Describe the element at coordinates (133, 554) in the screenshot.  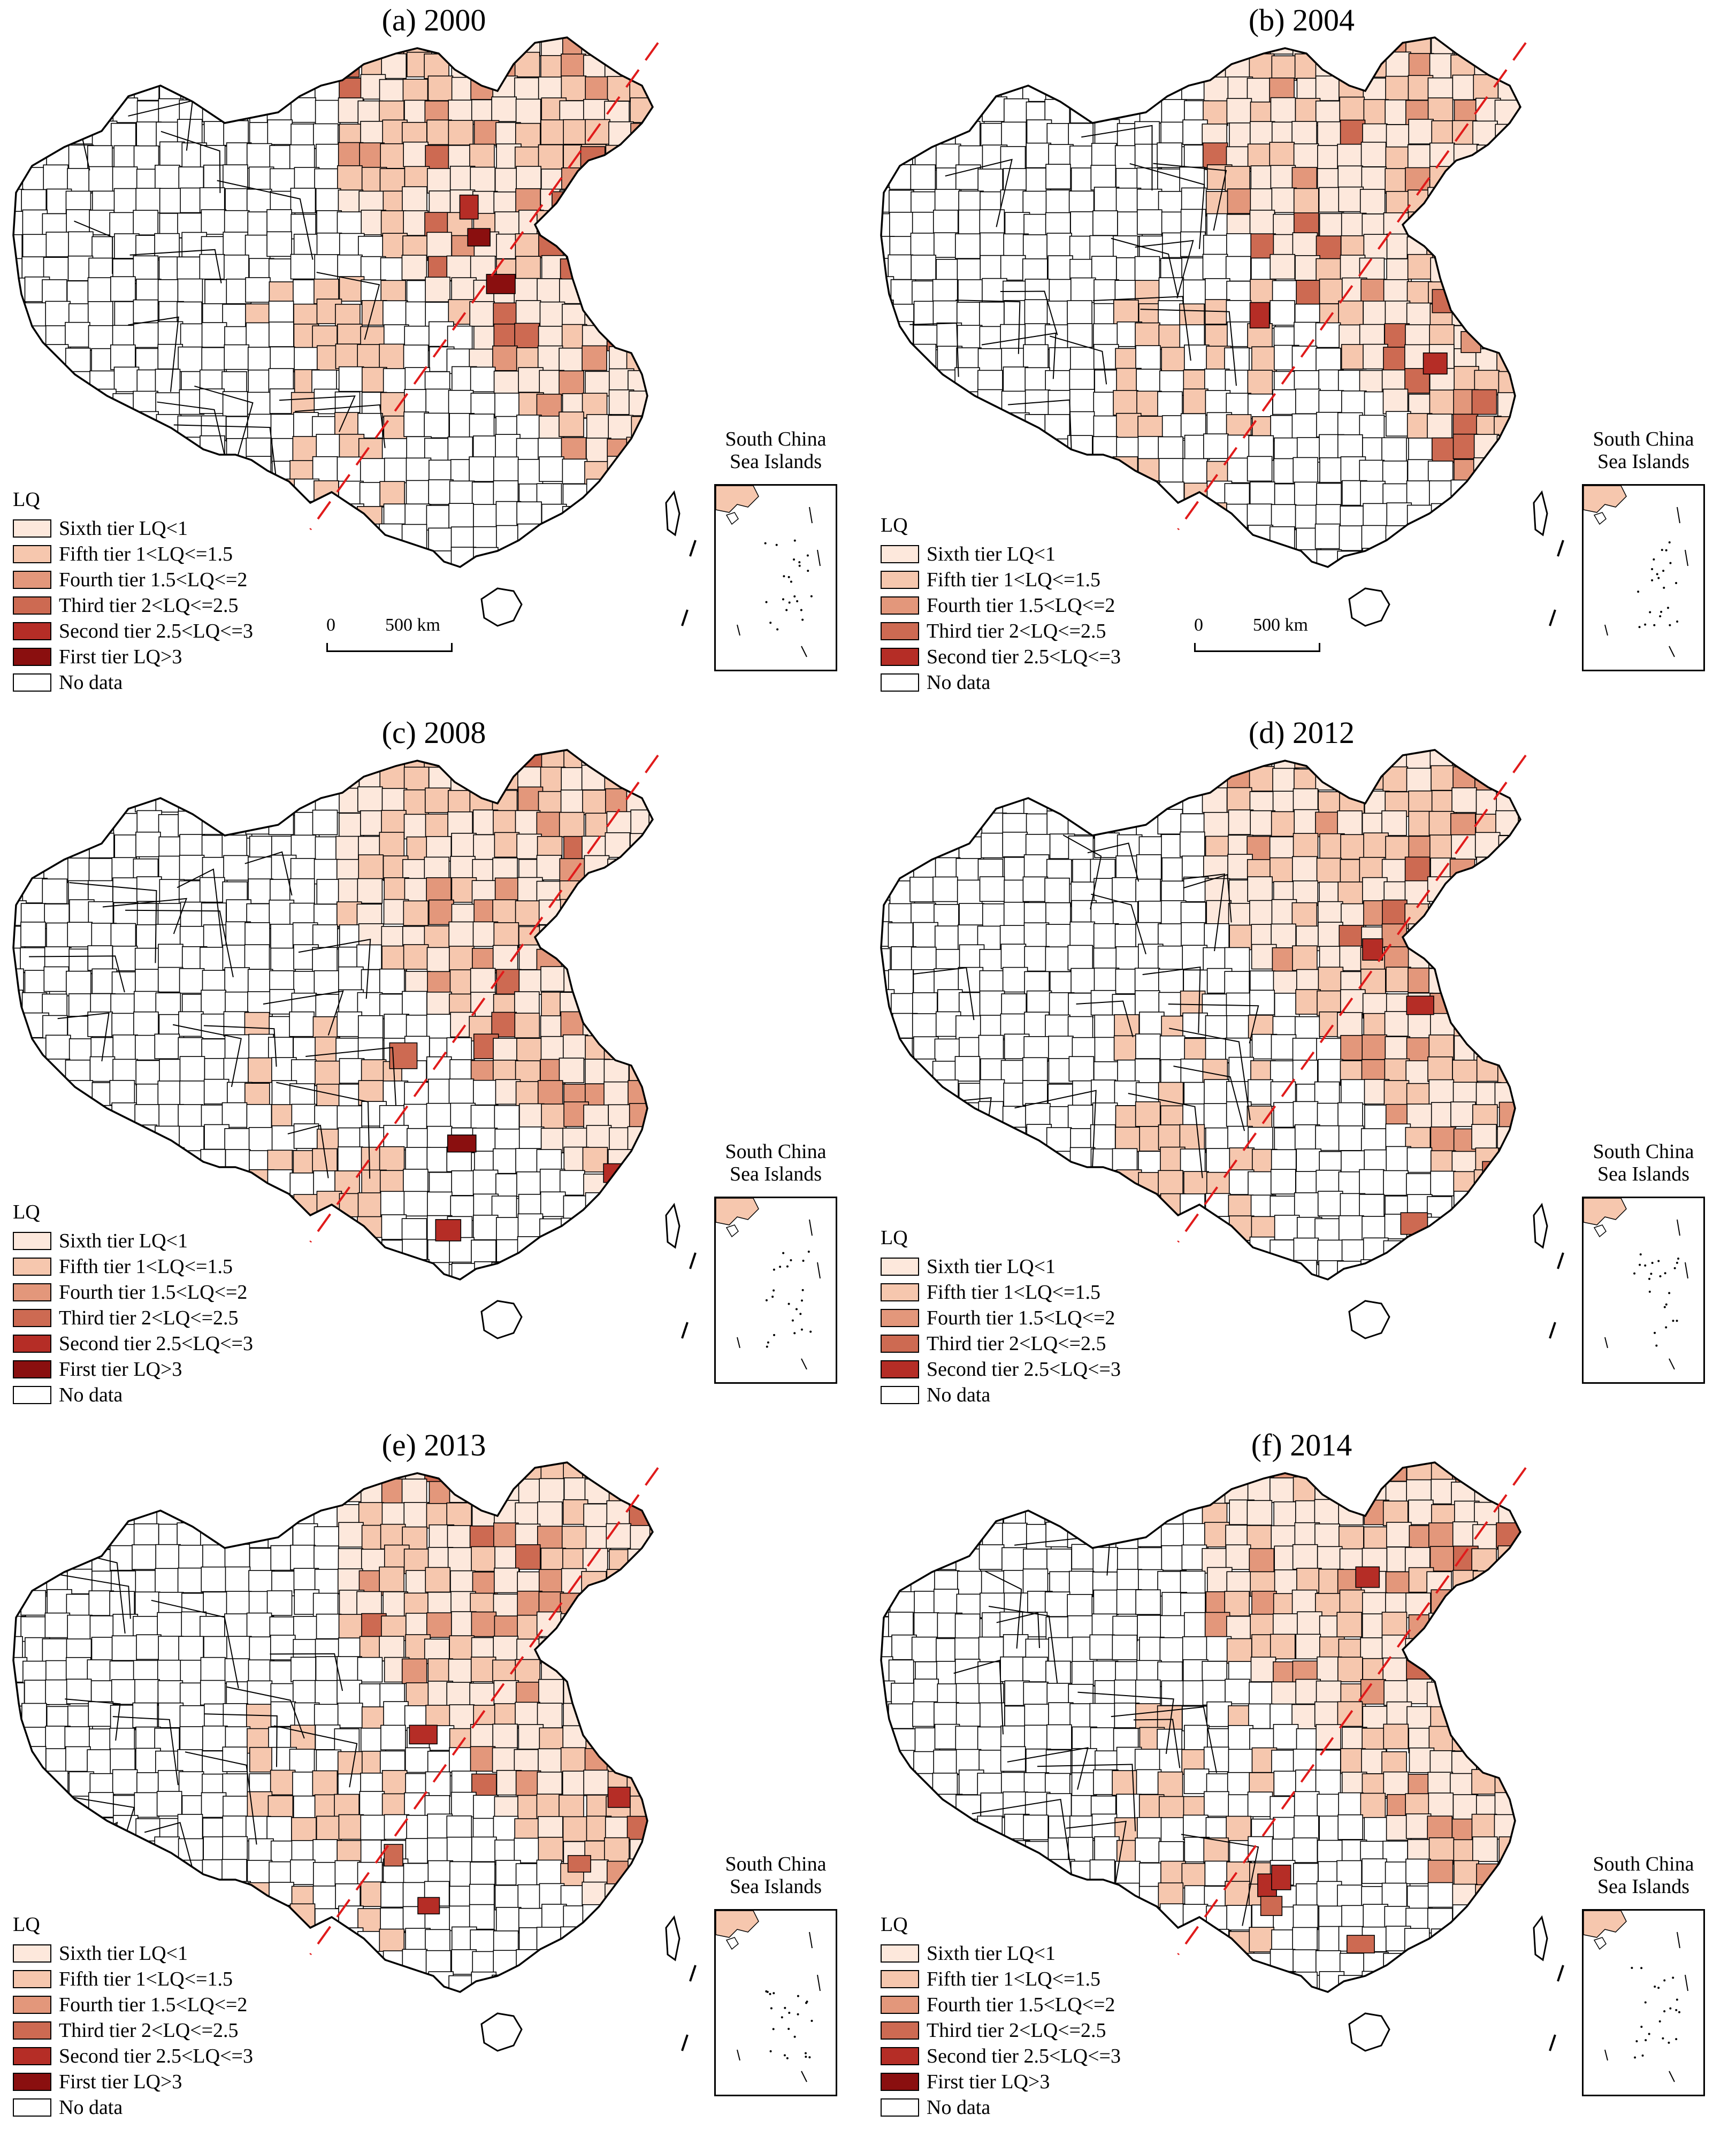
I see `legend-item: Fifth tier 1<LQ<=1.5` at that location.